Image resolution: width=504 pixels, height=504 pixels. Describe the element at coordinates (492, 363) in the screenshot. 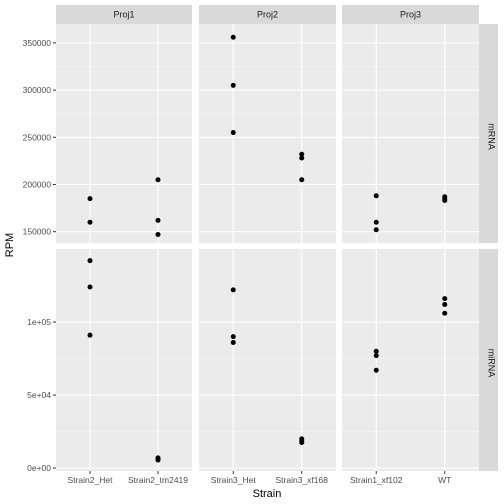

I see `facet-strip-label: miRNA` at that location.